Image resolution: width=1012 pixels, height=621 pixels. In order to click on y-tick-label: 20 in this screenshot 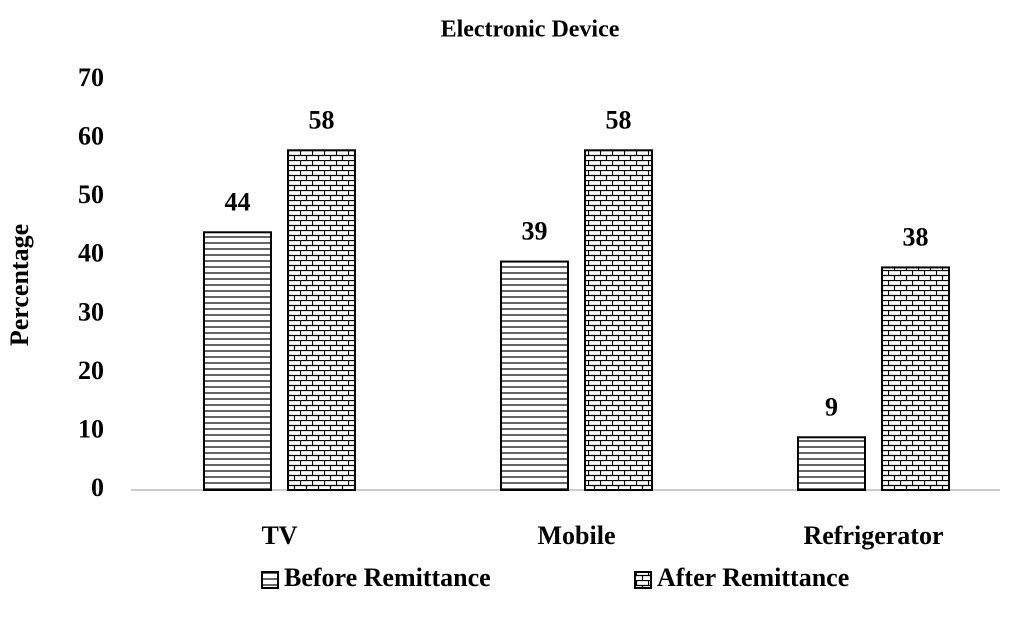, I will do `click(91, 370)`.